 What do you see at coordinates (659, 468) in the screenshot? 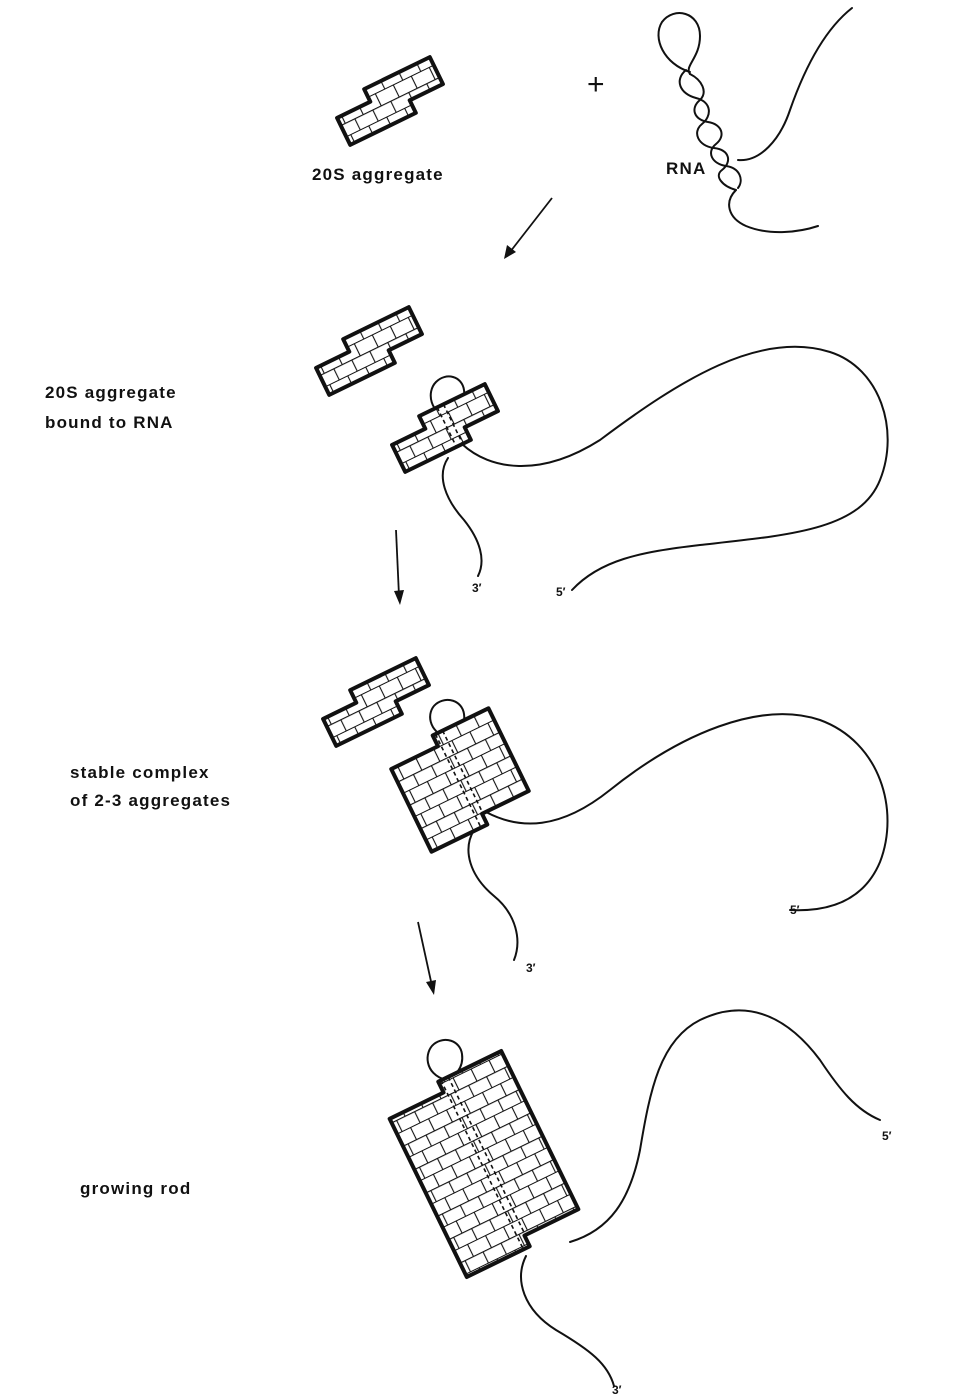
I see `rna-strand` at bounding box center [659, 468].